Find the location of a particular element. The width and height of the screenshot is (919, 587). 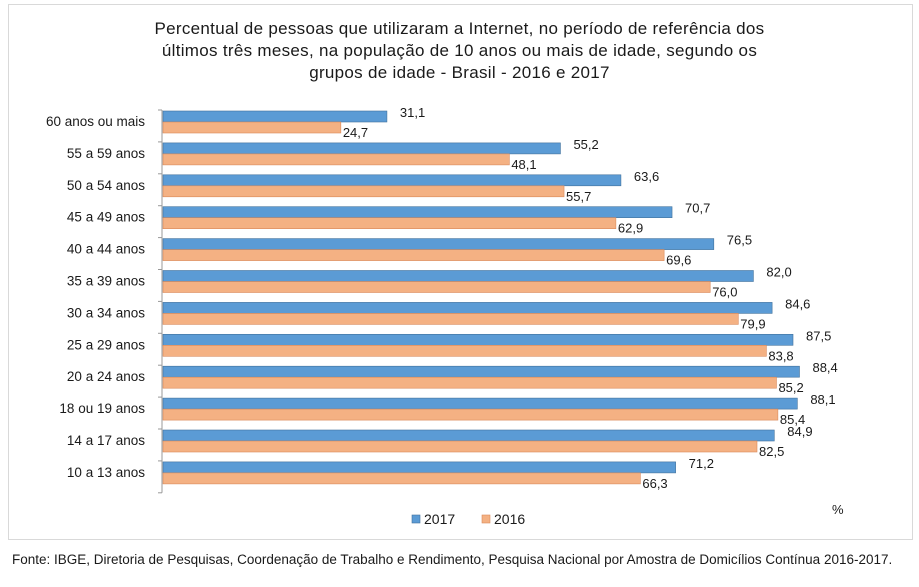

category-label: 60 anos ou mais is located at coordinates (95, 121).